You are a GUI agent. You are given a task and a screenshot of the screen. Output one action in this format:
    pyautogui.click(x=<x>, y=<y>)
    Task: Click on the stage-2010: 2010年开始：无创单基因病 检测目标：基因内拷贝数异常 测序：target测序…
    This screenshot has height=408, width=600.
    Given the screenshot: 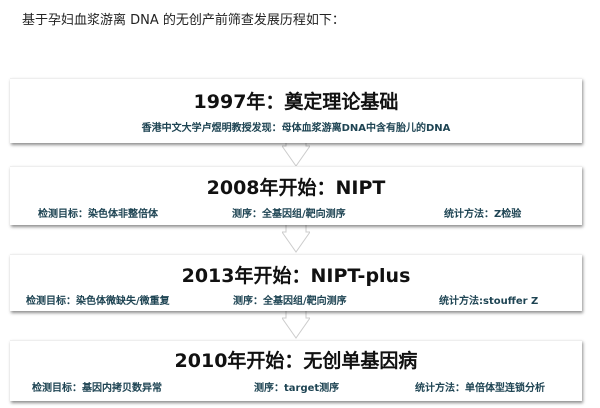 What is the action you would take?
    pyautogui.click(x=296, y=370)
    